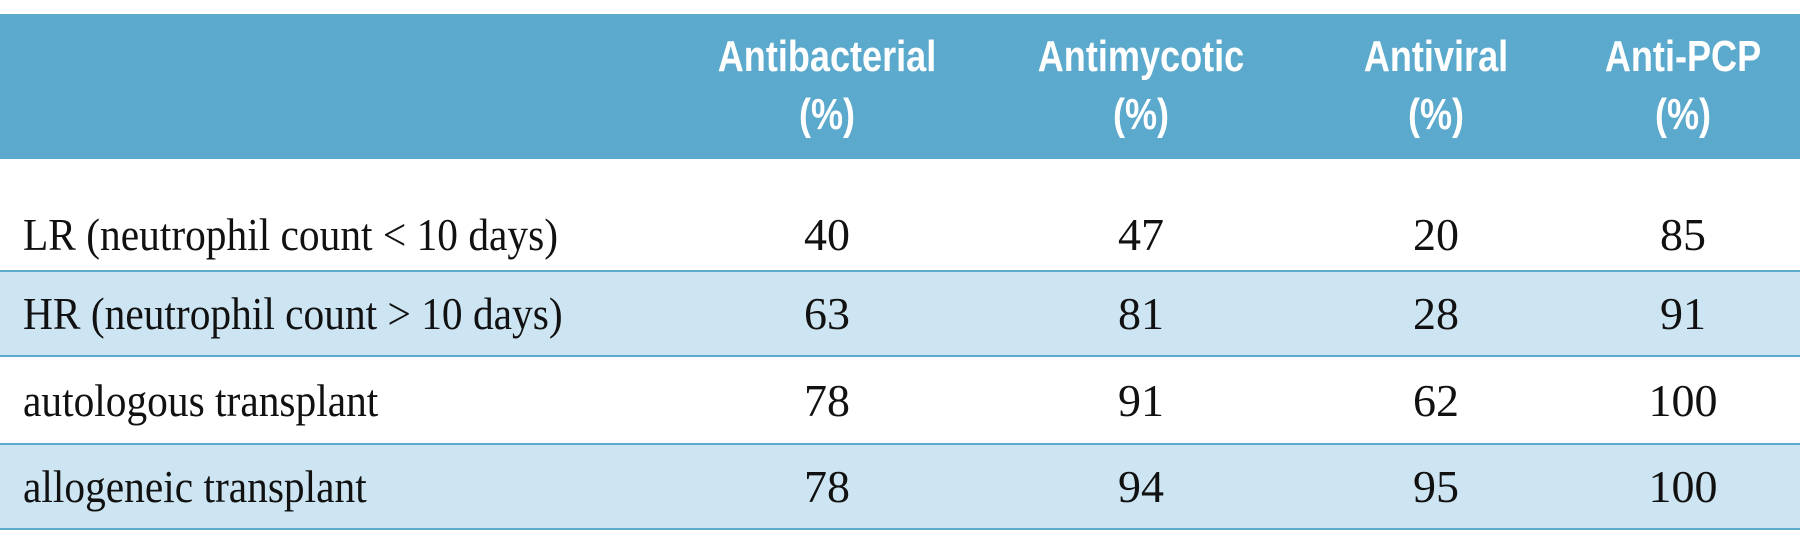 This screenshot has height=544, width=1800. I want to click on cell-value: 85, so click(1683, 234).